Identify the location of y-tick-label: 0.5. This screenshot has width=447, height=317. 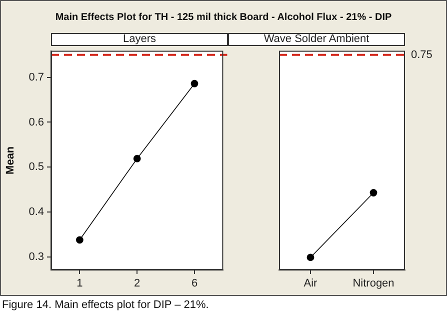
(36, 167).